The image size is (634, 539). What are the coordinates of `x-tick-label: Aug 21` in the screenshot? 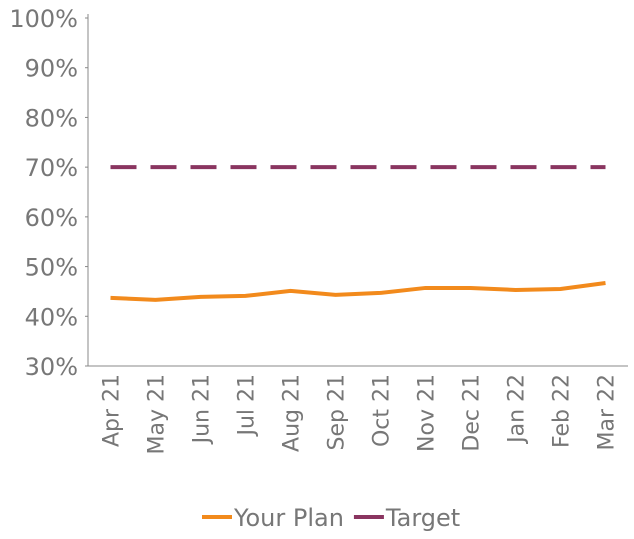 It's located at (292, 413).